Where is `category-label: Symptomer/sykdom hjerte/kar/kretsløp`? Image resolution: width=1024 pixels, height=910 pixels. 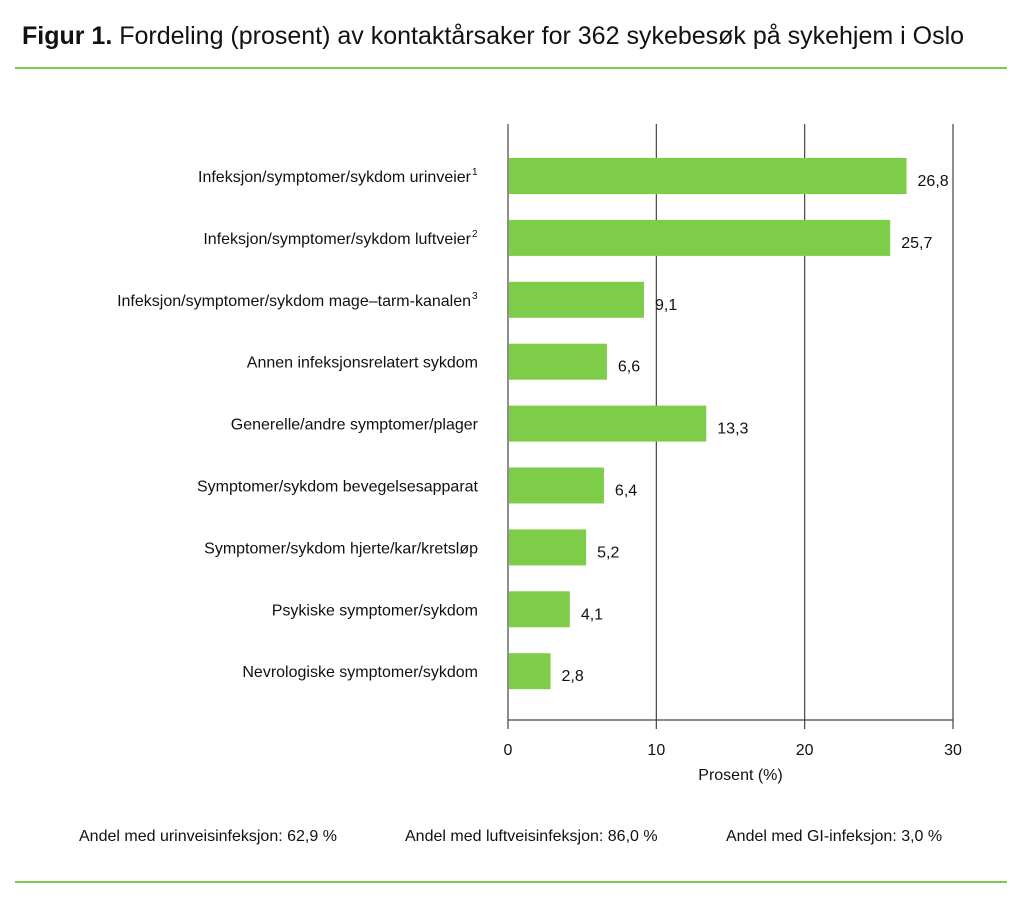
category-label: Symptomer/sykdom hjerte/kar/kretsløp is located at coordinates (341, 548).